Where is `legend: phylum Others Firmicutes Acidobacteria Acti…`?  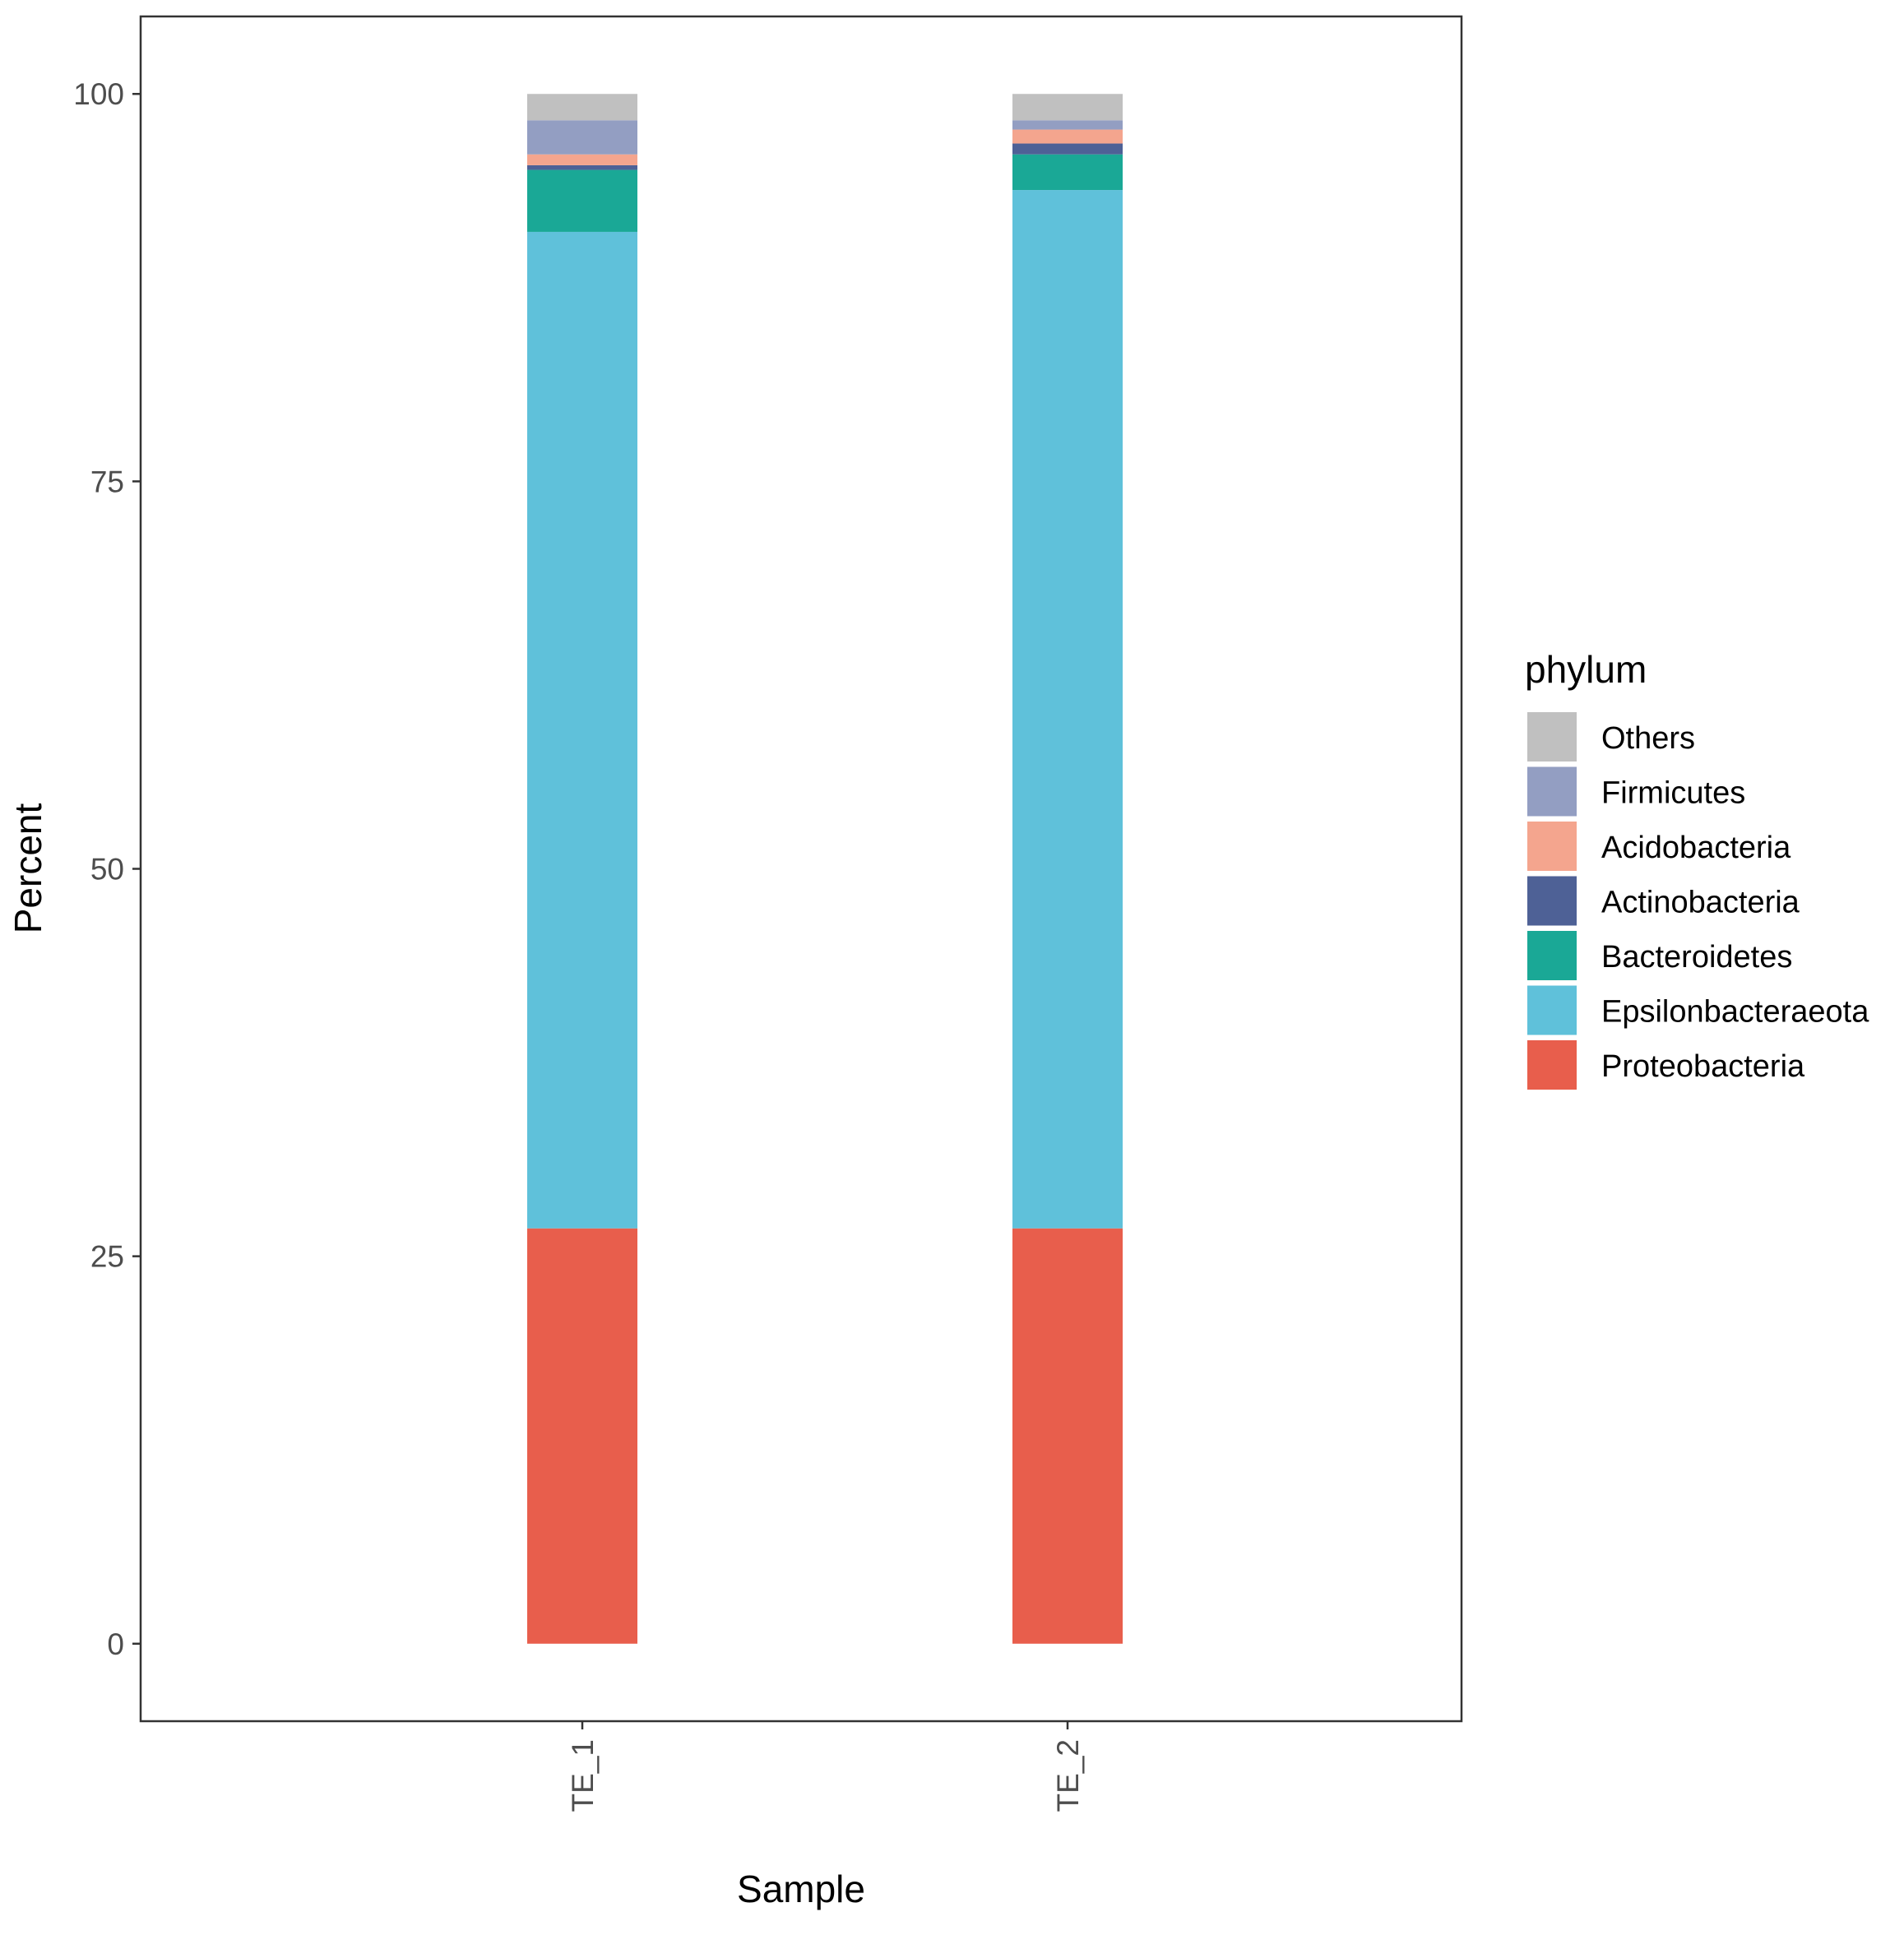 legend: phylum Others Firmicutes Acidobacteria Acti… is located at coordinates (1697, 869).